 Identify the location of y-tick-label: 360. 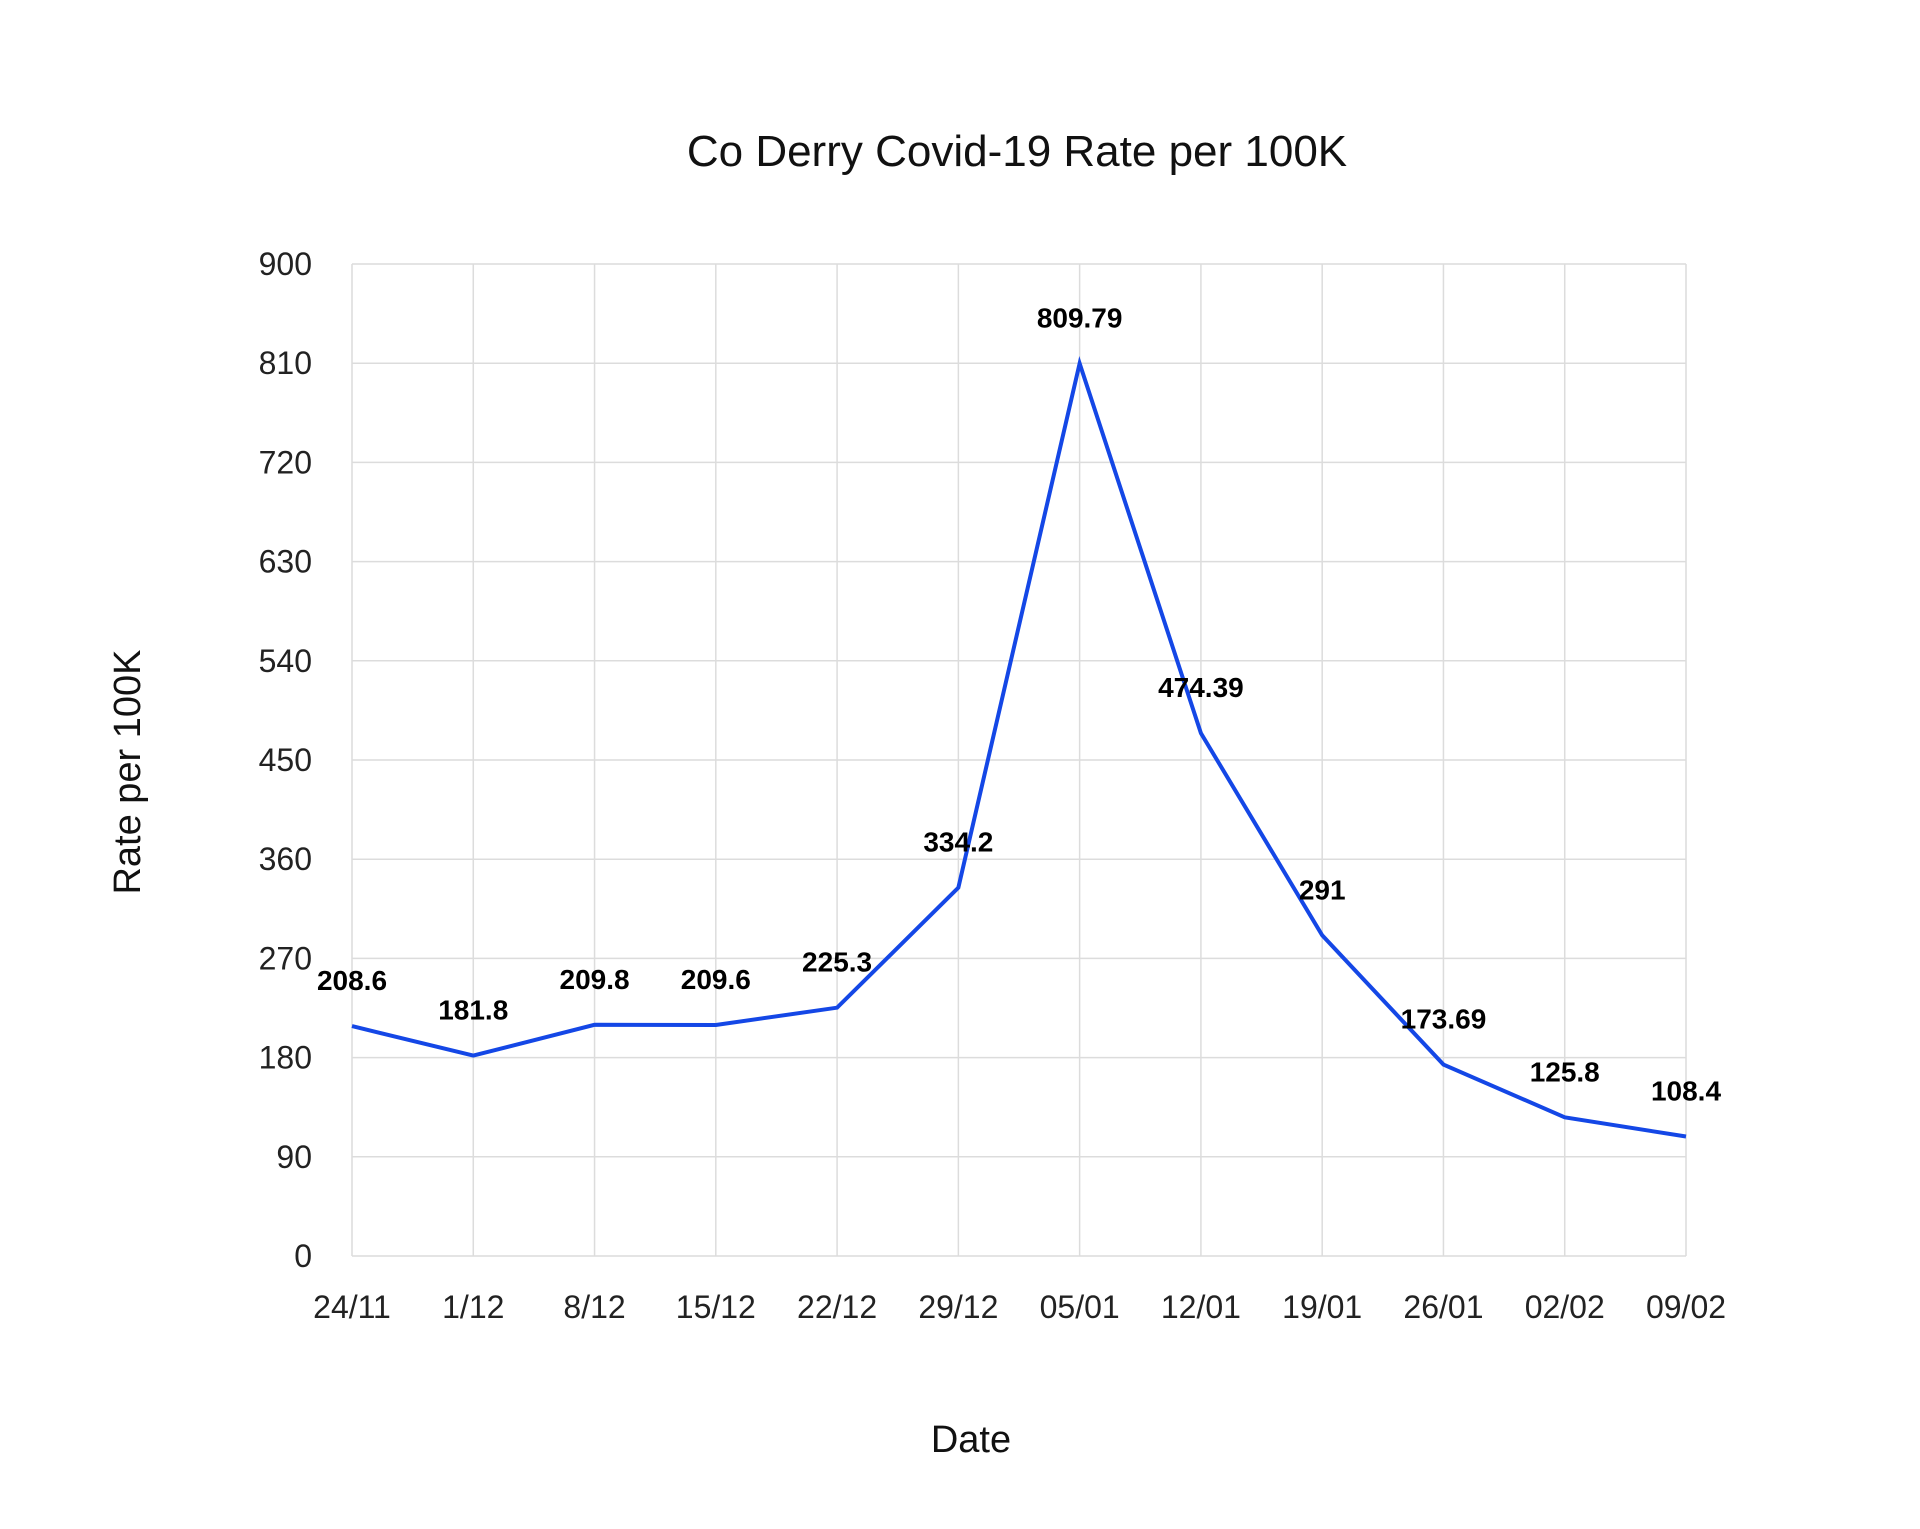
(285, 859).